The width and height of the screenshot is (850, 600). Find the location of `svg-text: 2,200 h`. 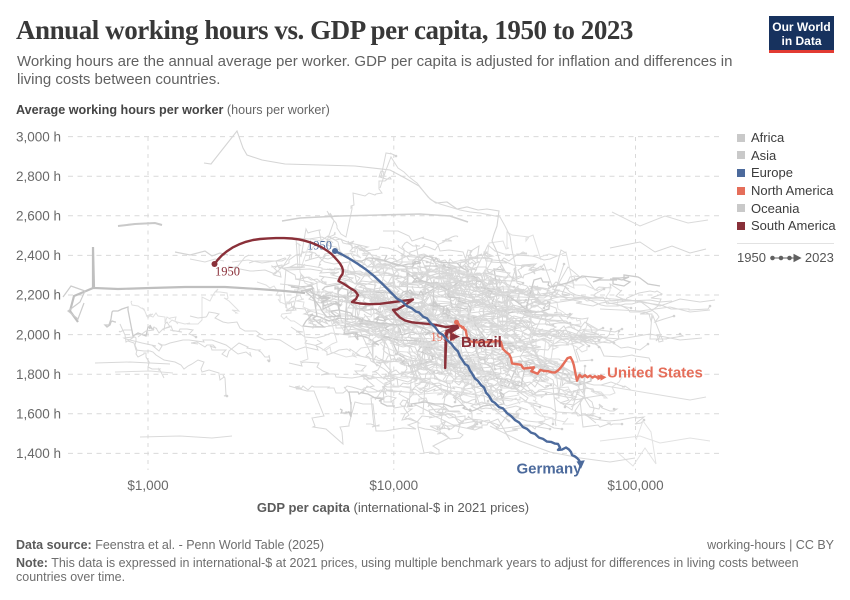

svg-text: 2,200 h is located at coordinates (38, 295).